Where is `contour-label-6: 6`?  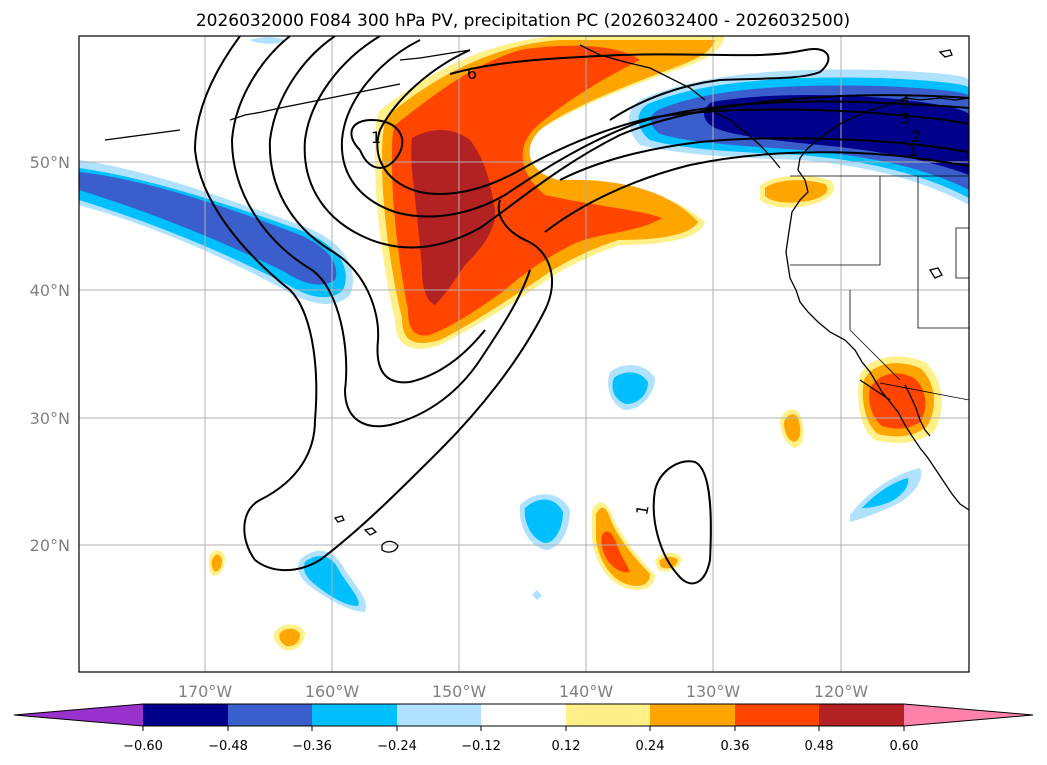
contour-label-6: 6 is located at coordinates (472, 73).